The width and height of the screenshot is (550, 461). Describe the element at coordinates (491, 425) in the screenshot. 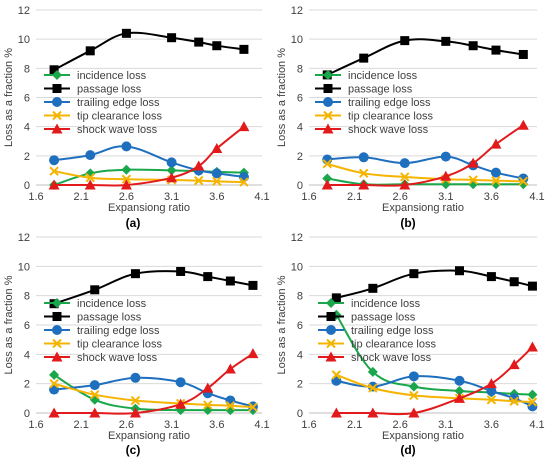

I see `x-tick-label: 3.6` at that location.